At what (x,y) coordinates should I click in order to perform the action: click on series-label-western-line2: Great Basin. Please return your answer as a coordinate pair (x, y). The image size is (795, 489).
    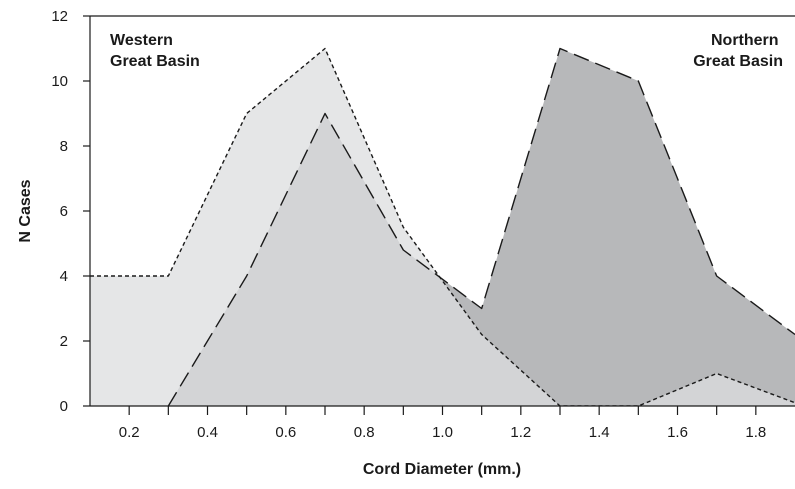
    Looking at the image, I should click on (155, 61).